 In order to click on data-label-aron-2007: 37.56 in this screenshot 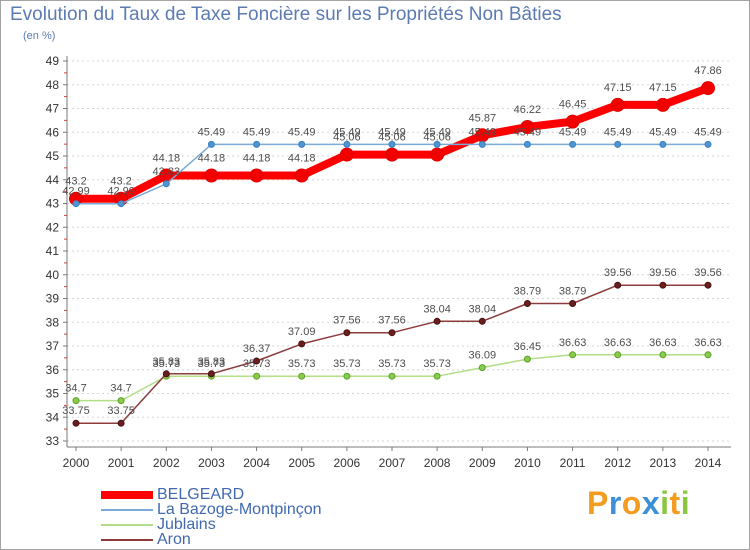, I will do `click(392, 321)`.